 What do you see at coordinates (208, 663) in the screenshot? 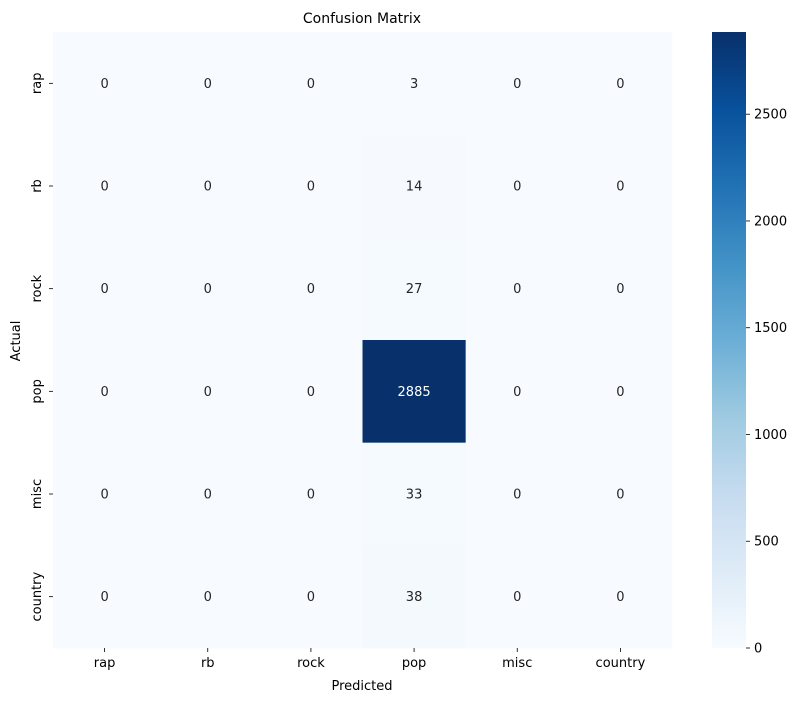
I see `x-tick-label: rb` at bounding box center [208, 663].